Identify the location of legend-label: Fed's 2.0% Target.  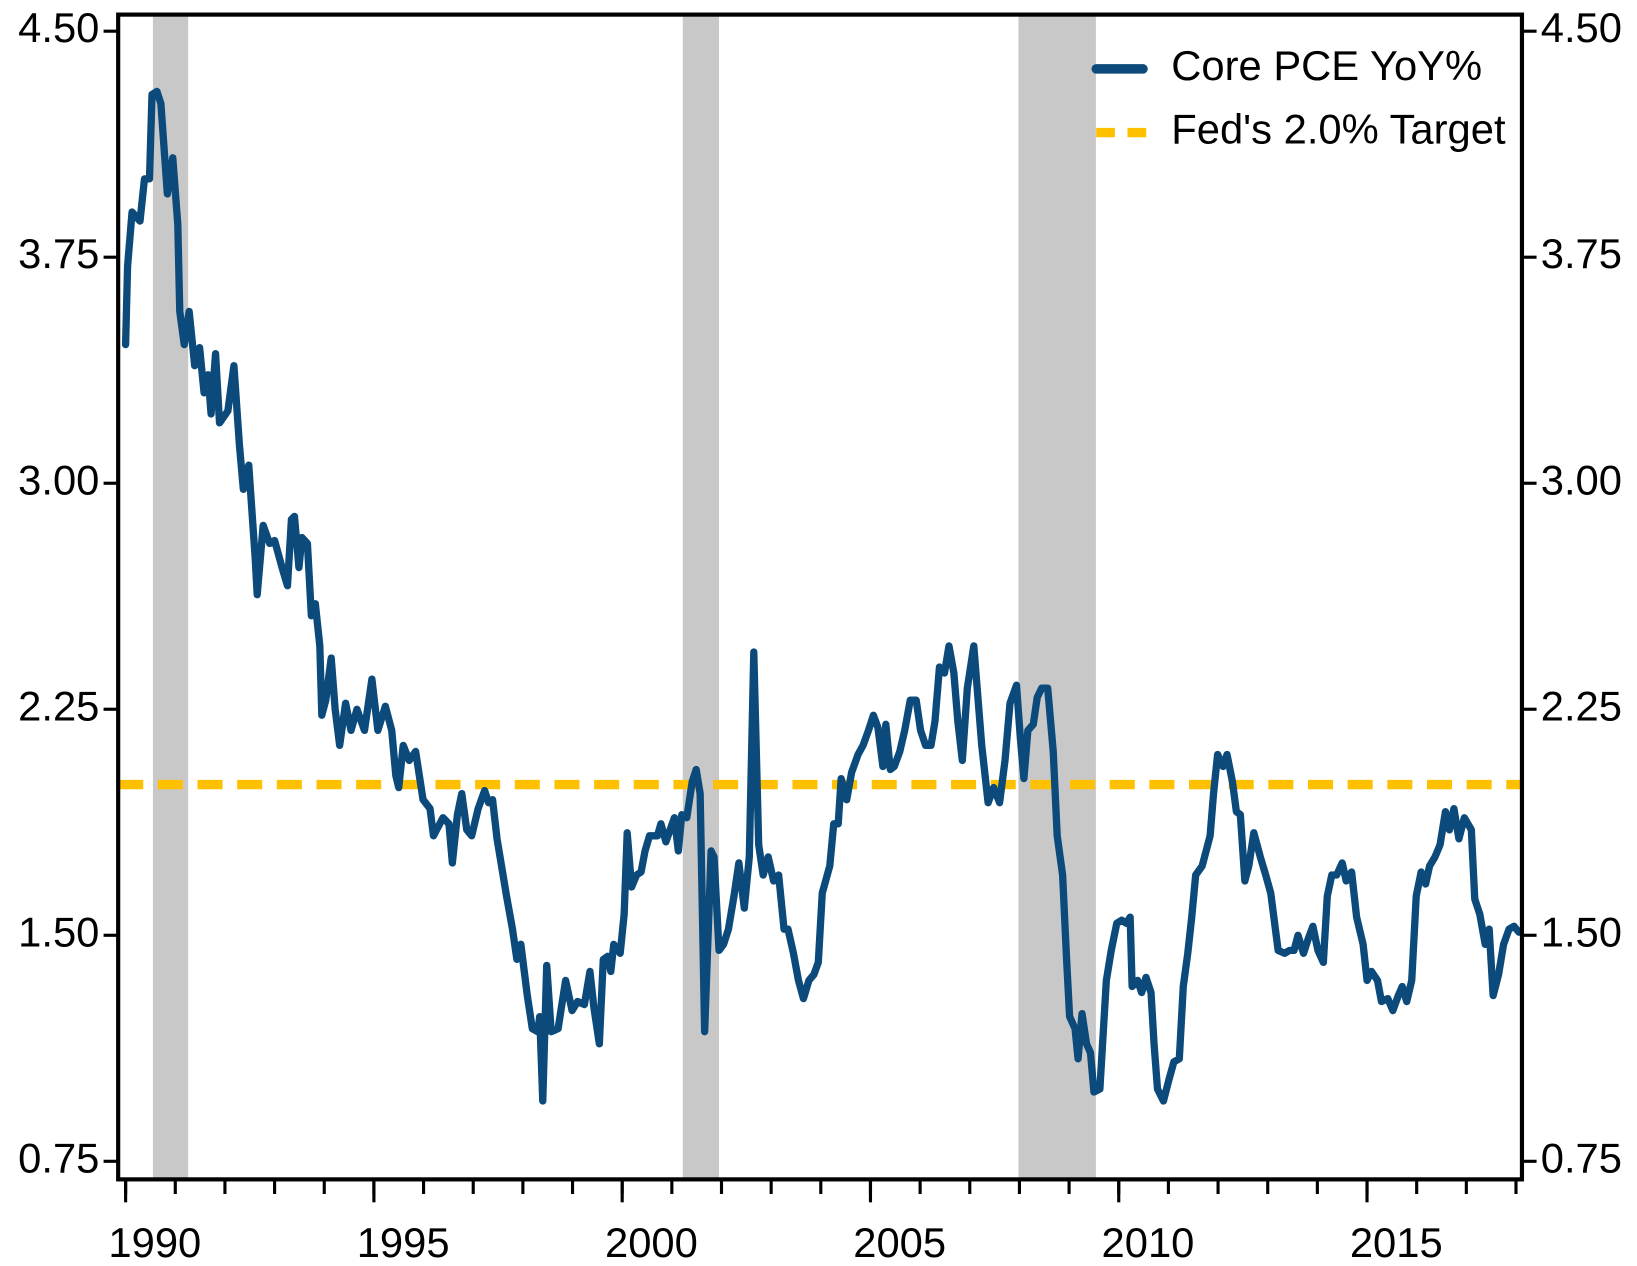
(1338, 129).